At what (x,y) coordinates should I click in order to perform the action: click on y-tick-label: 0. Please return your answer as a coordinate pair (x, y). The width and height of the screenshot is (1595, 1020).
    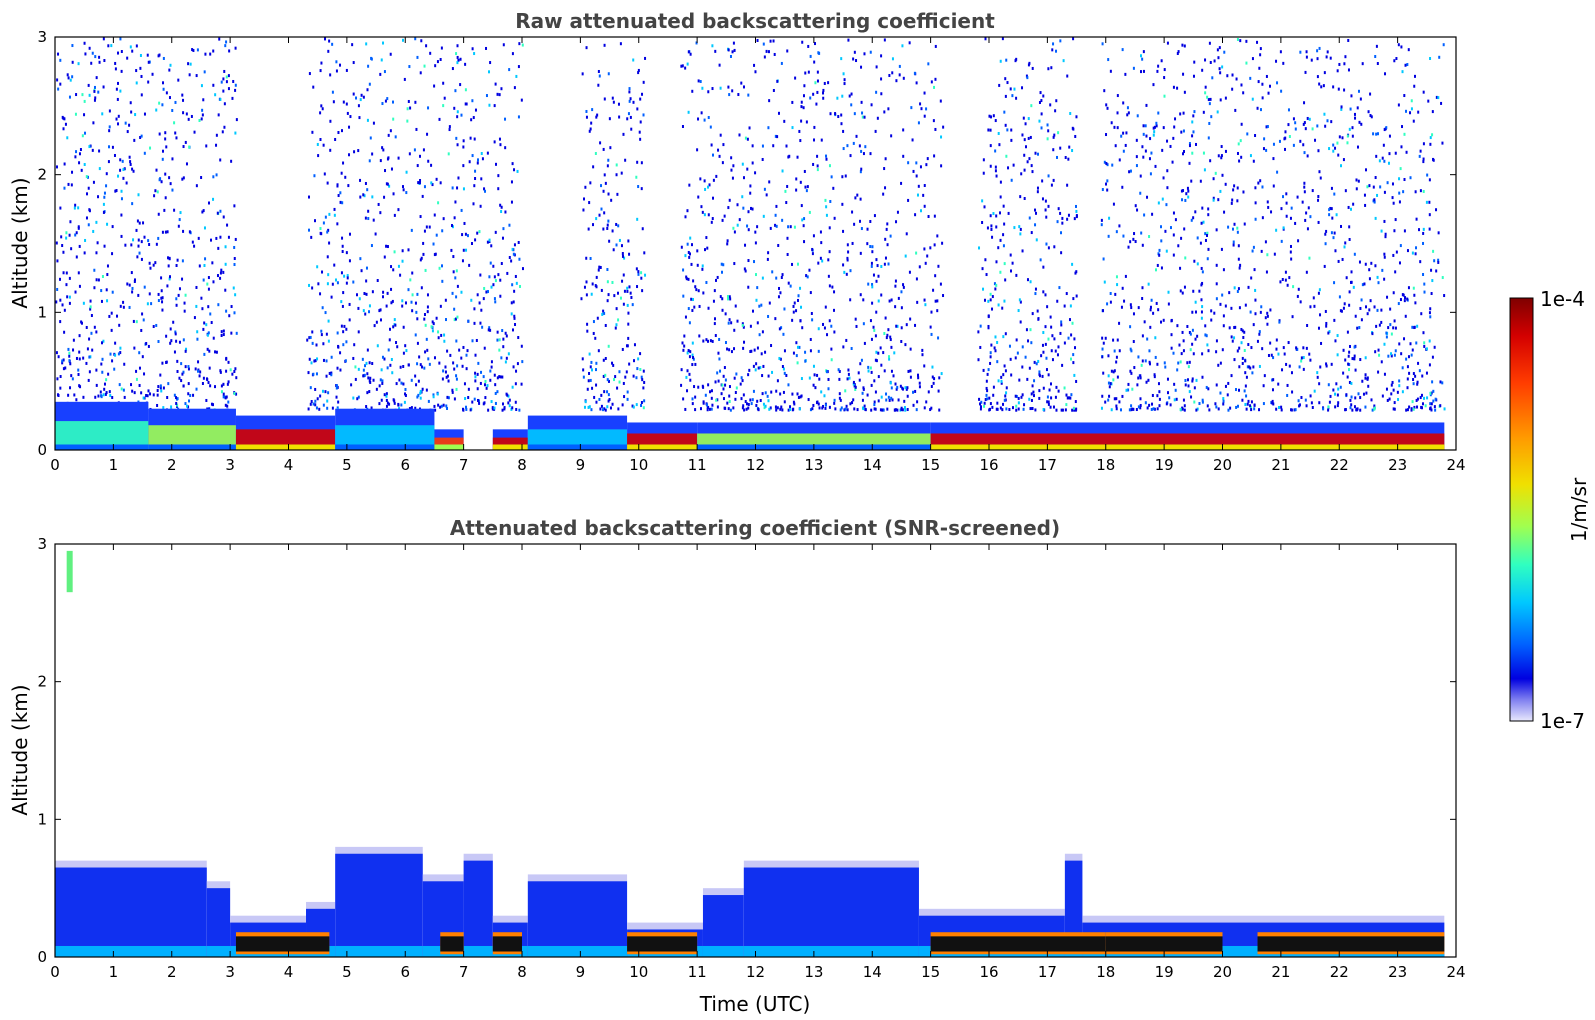
    Looking at the image, I should click on (42, 957).